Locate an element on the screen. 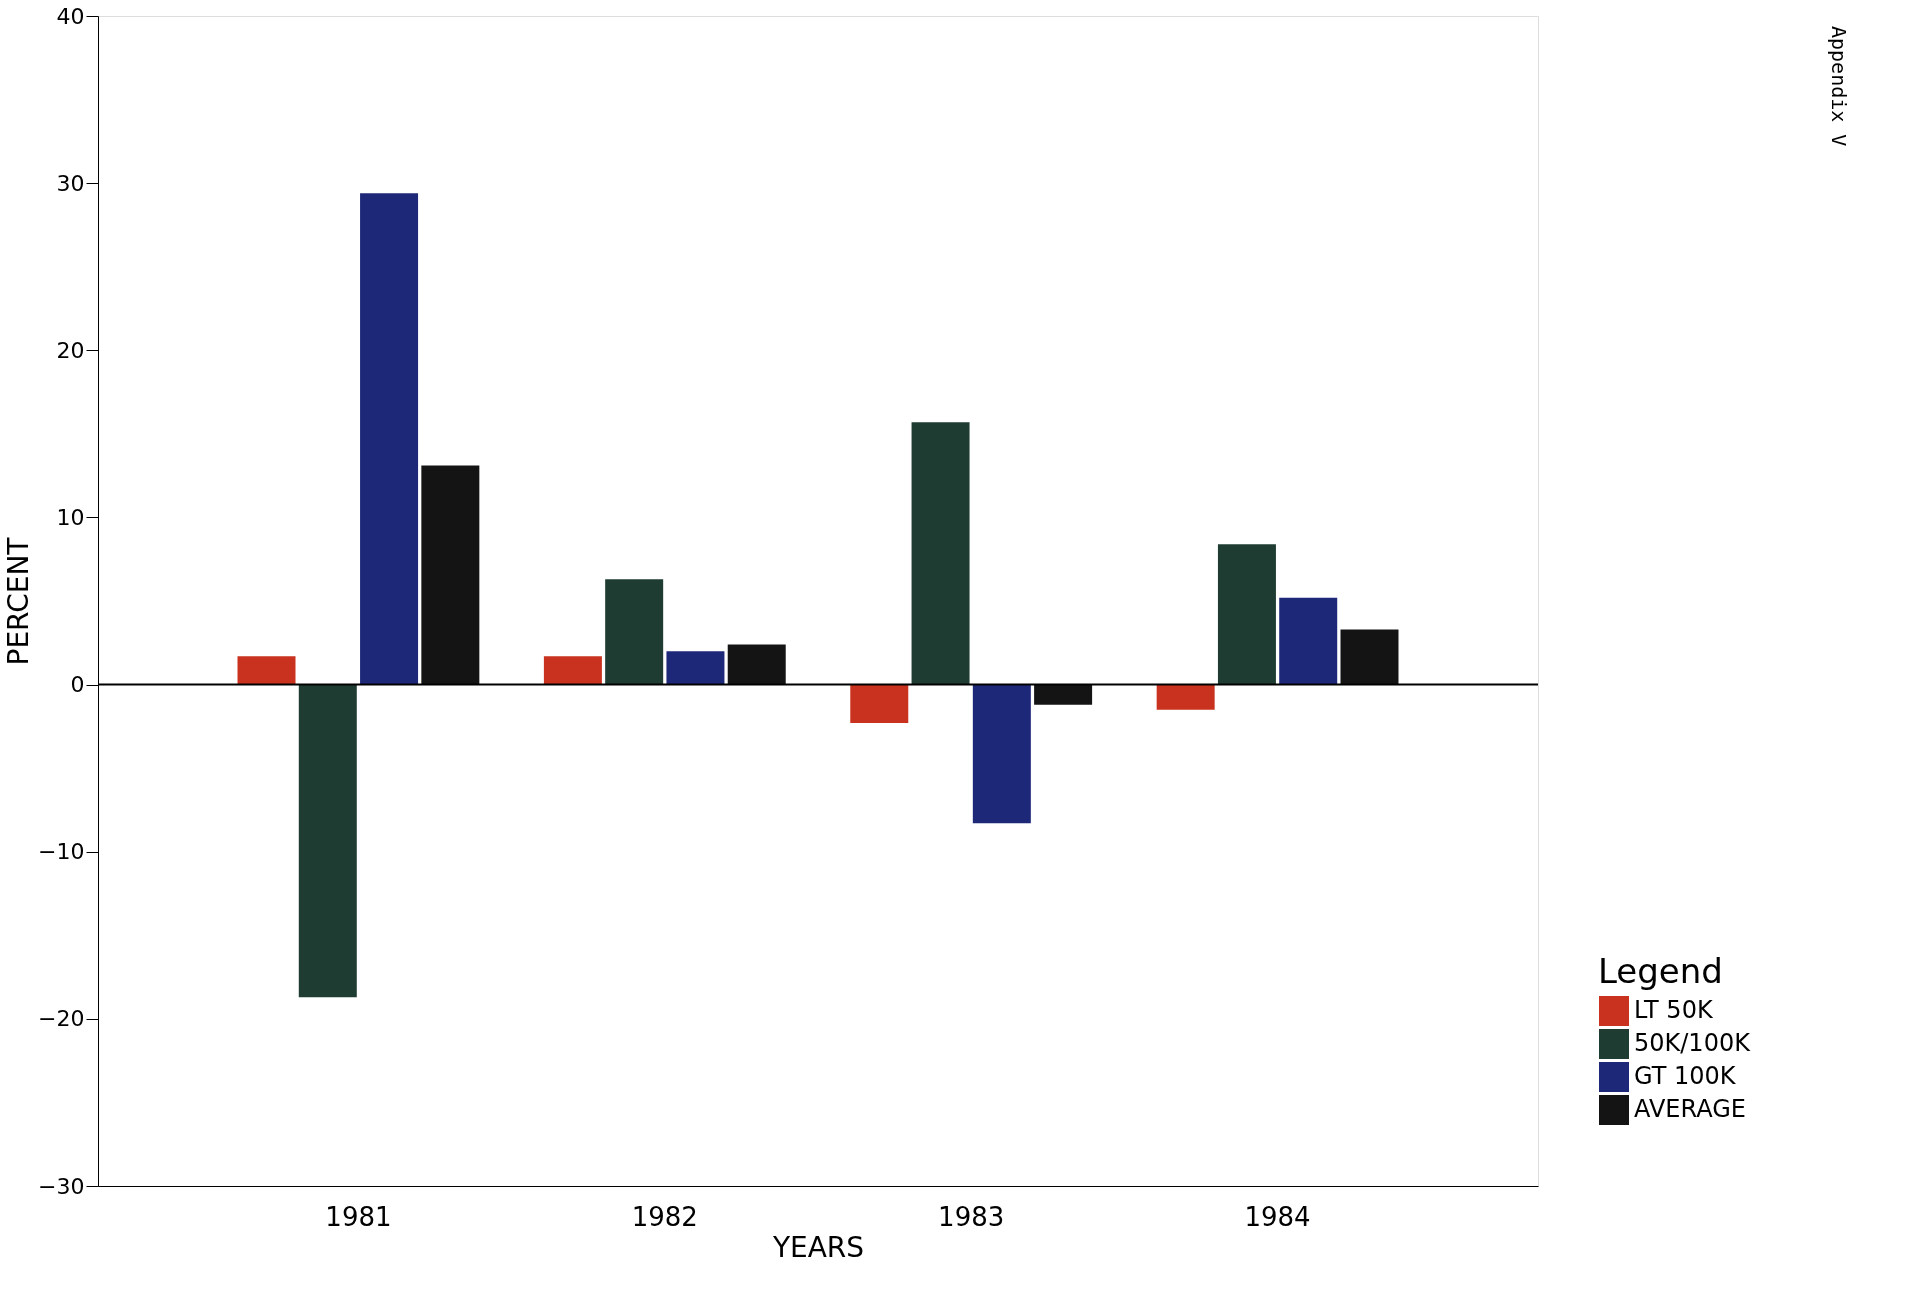 Image resolution: width=1927 pixels, height=1290 pixels. y-axis-title: PERCENT is located at coordinates (19, 601).